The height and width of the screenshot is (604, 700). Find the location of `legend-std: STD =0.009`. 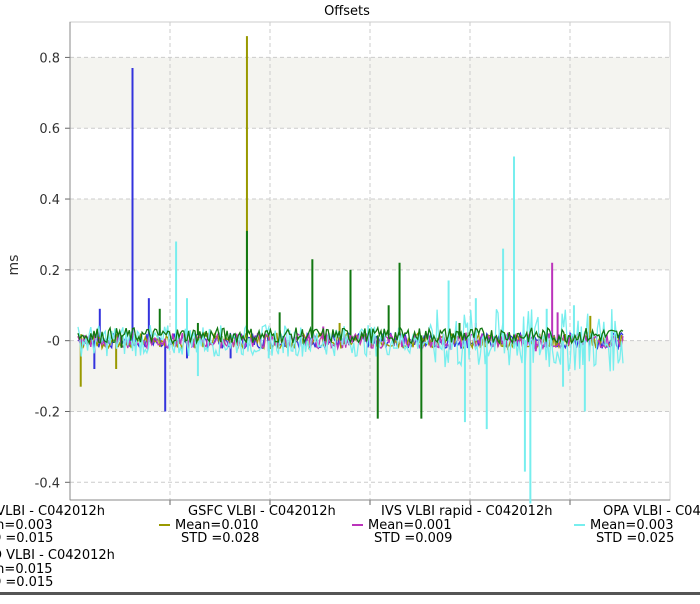

legend-std: STD =0.009 is located at coordinates (413, 538).